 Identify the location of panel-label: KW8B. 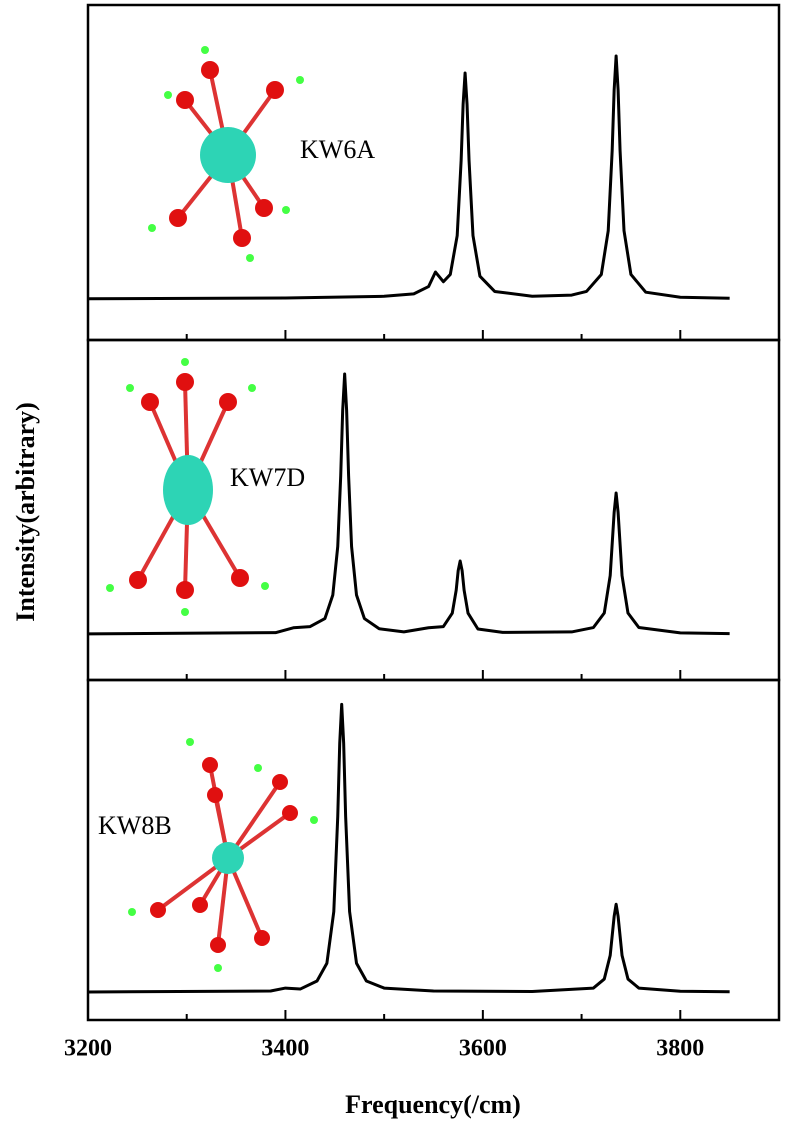
(135, 825).